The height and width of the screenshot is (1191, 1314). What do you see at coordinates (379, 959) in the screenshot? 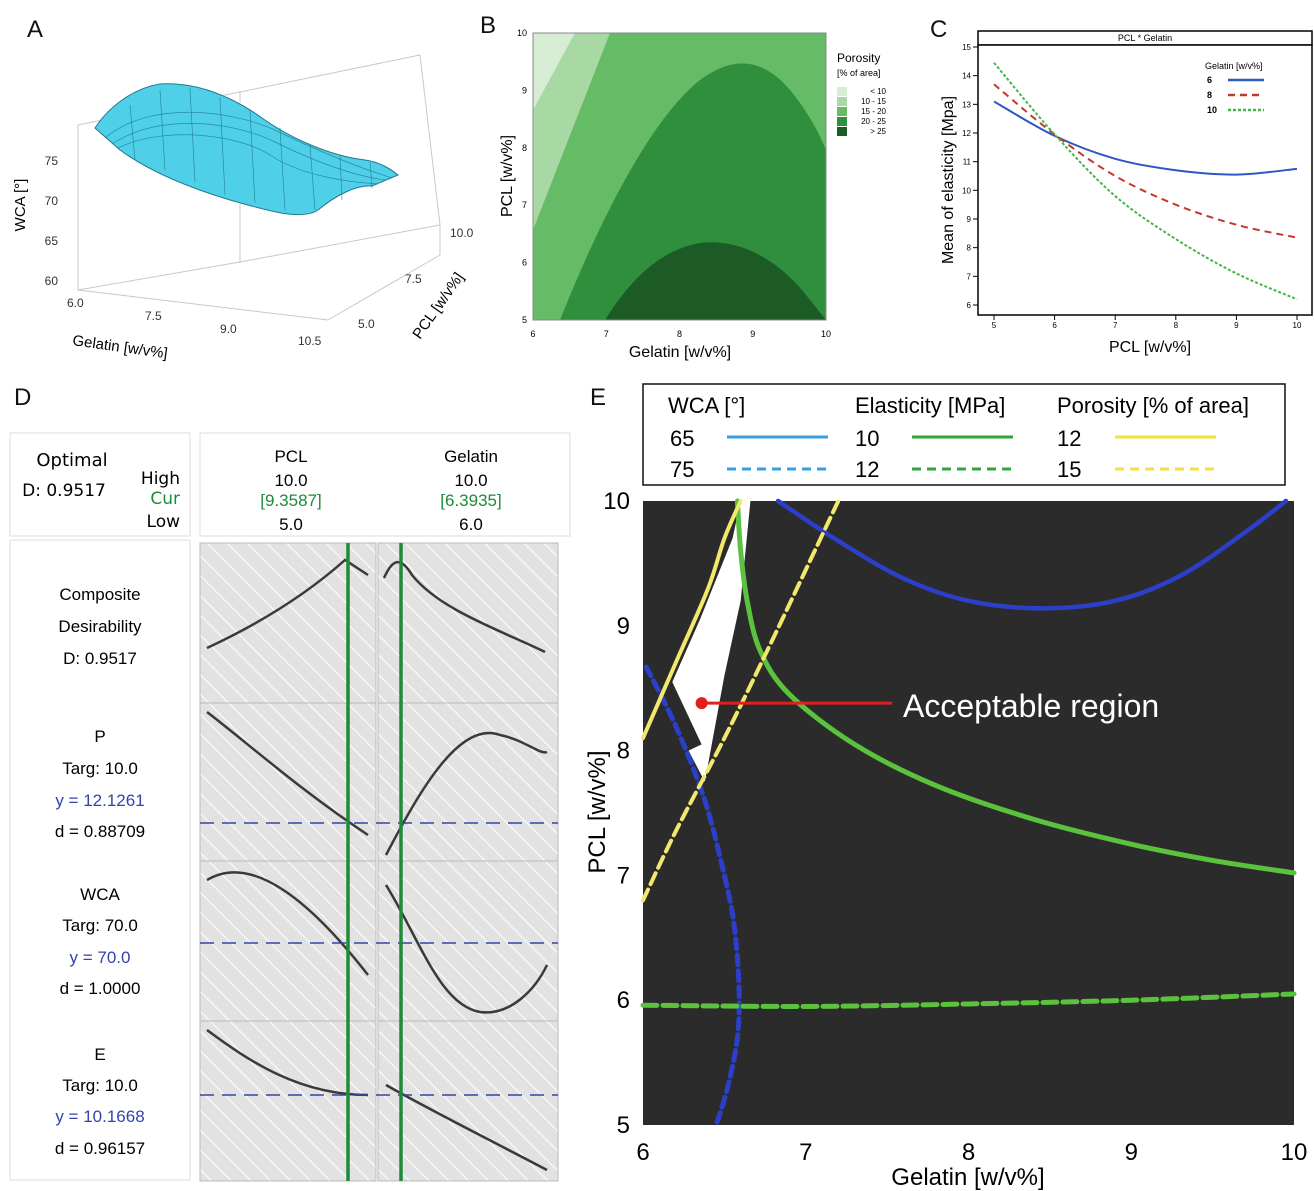
I see `target-lines` at bounding box center [379, 959].